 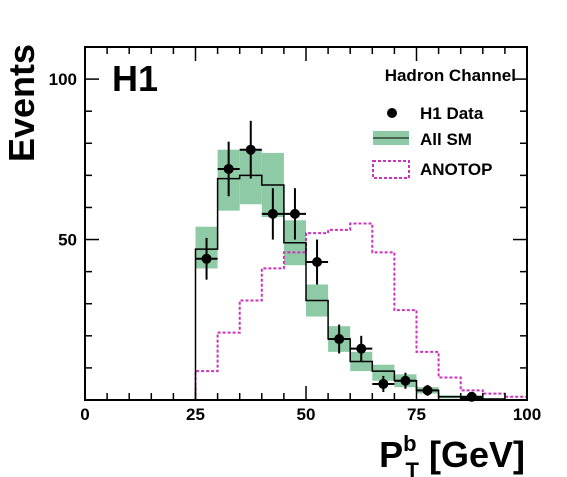 I want to click on x-axis-title: Pb T [GeV], so click(x=452, y=454).